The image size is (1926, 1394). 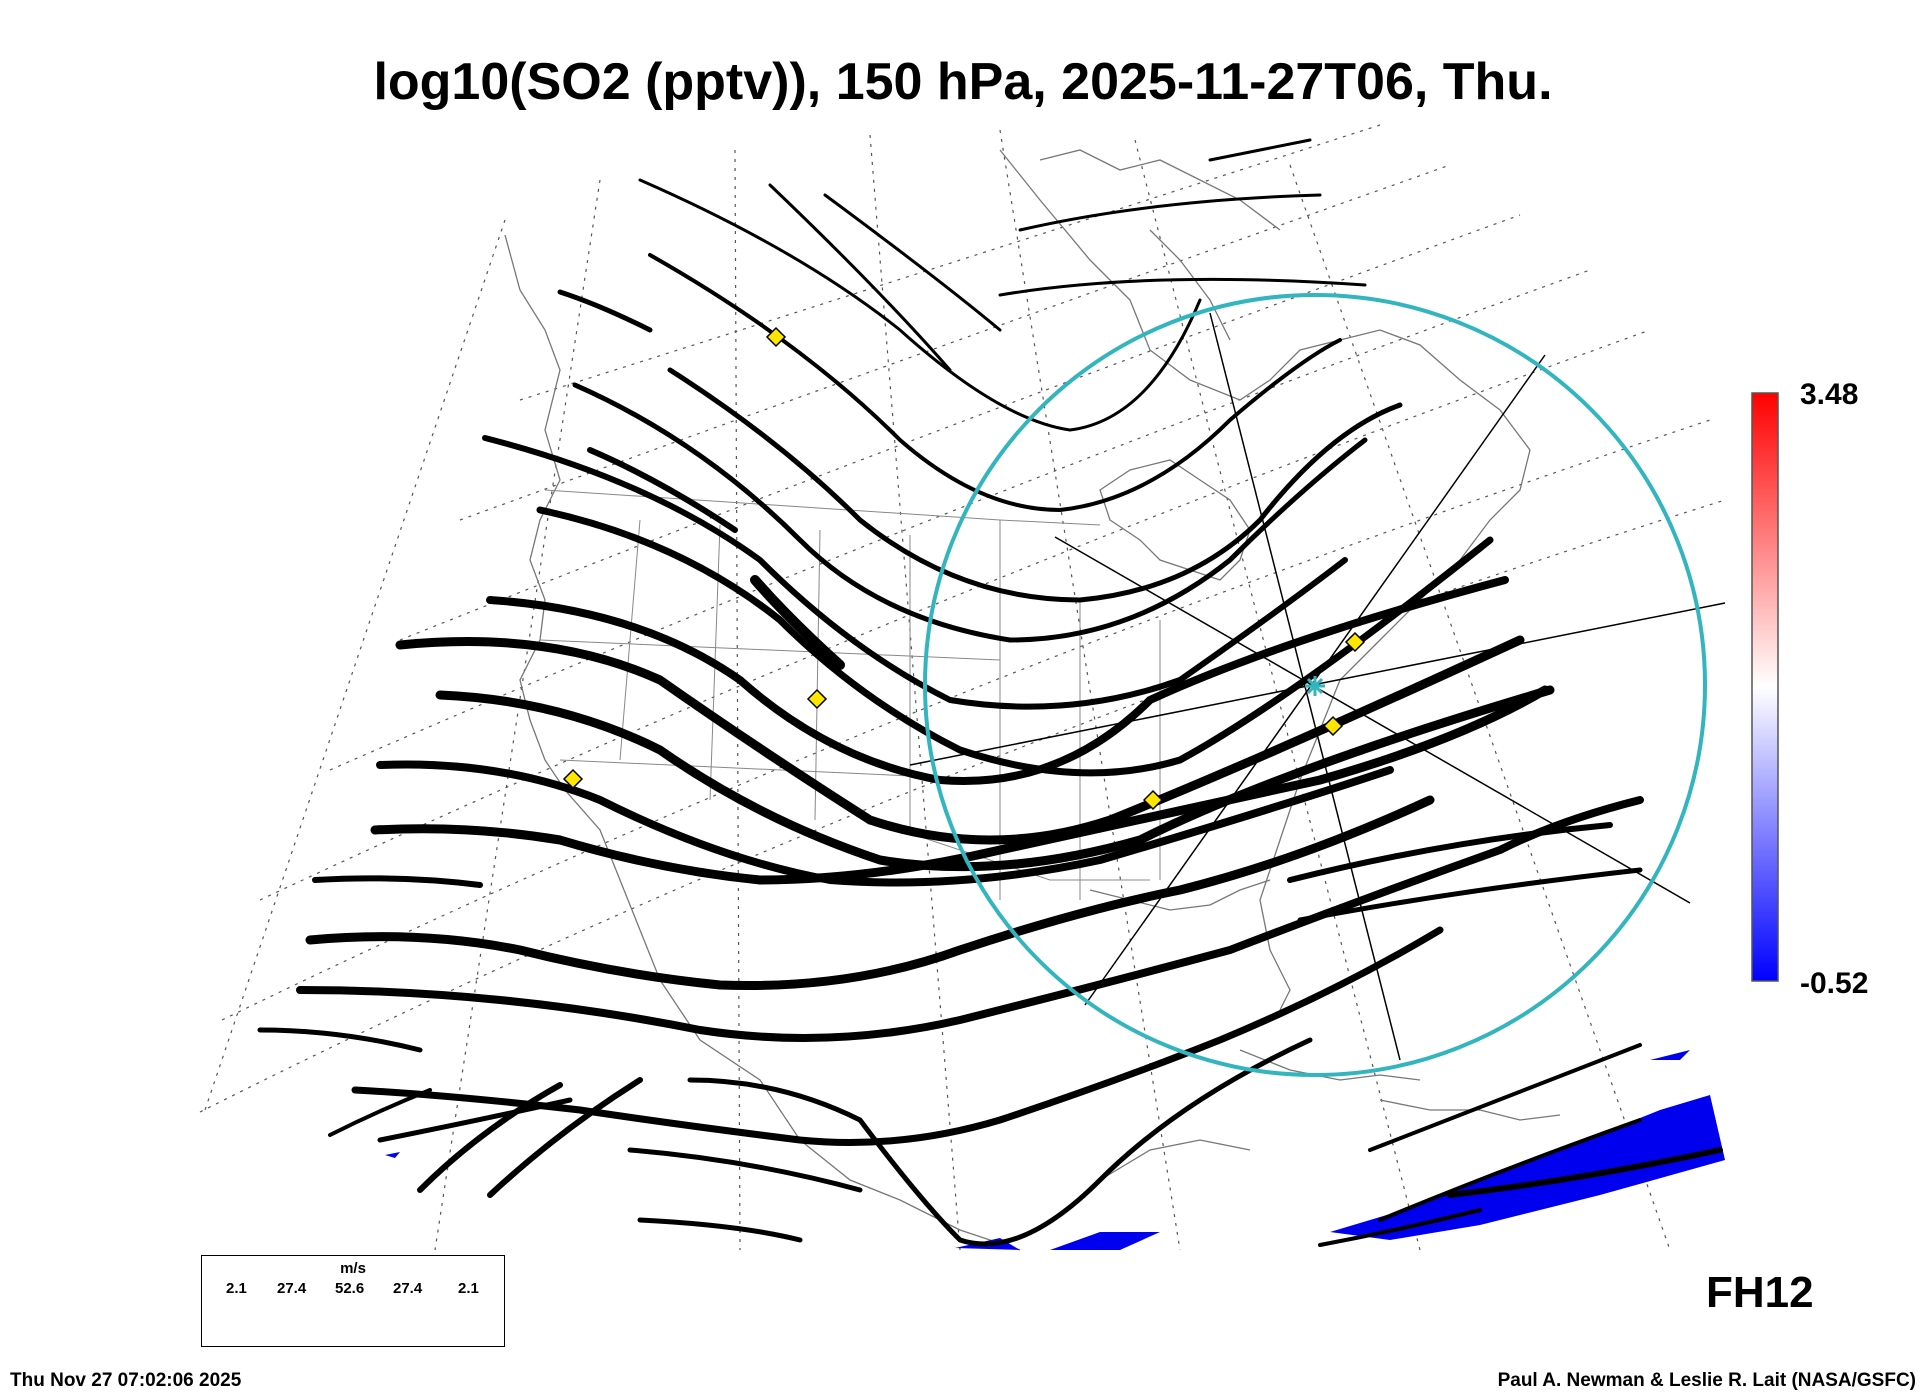 I want to click on site-markers, so click(x=964, y=568).